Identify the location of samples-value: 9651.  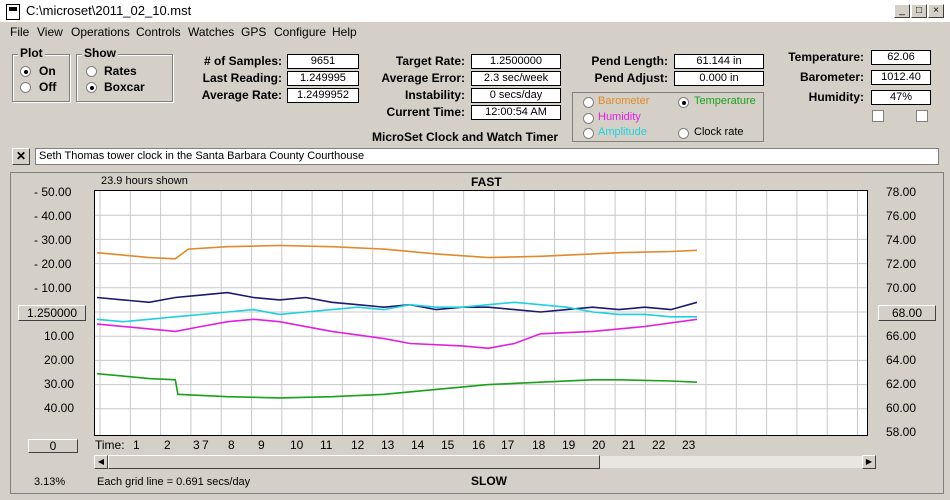
(323, 61).